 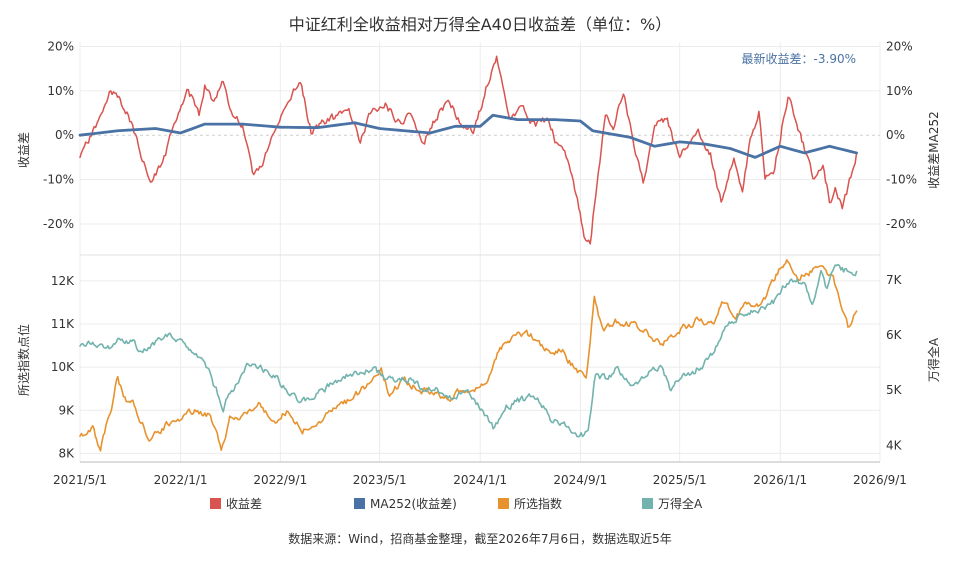 What do you see at coordinates (680, 503) in the screenshot?
I see `legend-label: 万得全A` at bounding box center [680, 503].